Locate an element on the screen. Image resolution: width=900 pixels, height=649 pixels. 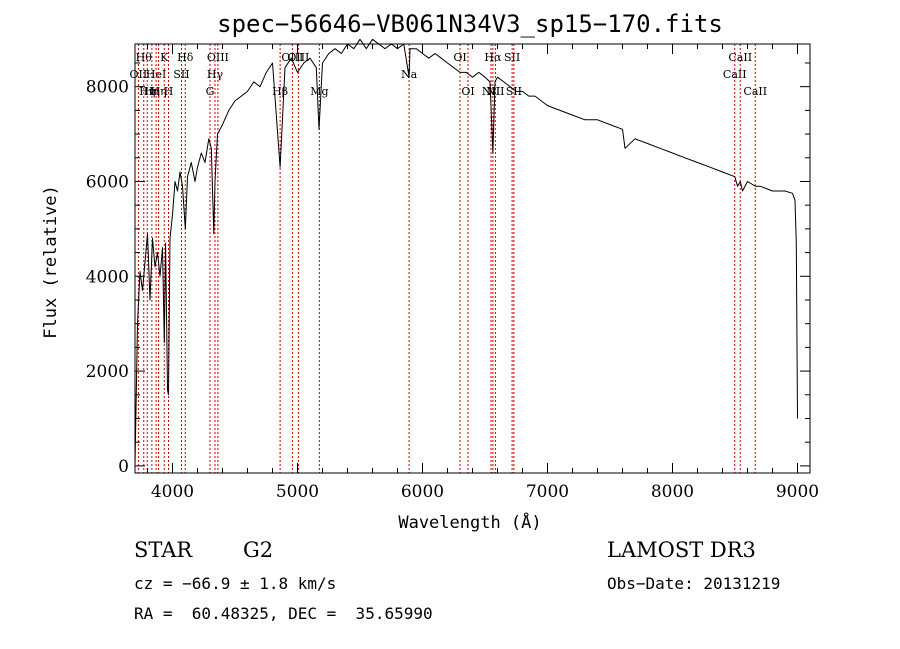
object-subclass: G2 is located at coordinates (258, 550).